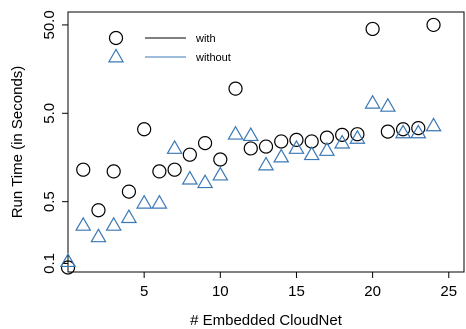  I want to click on x-tick-label: 25, so click(448, 291).